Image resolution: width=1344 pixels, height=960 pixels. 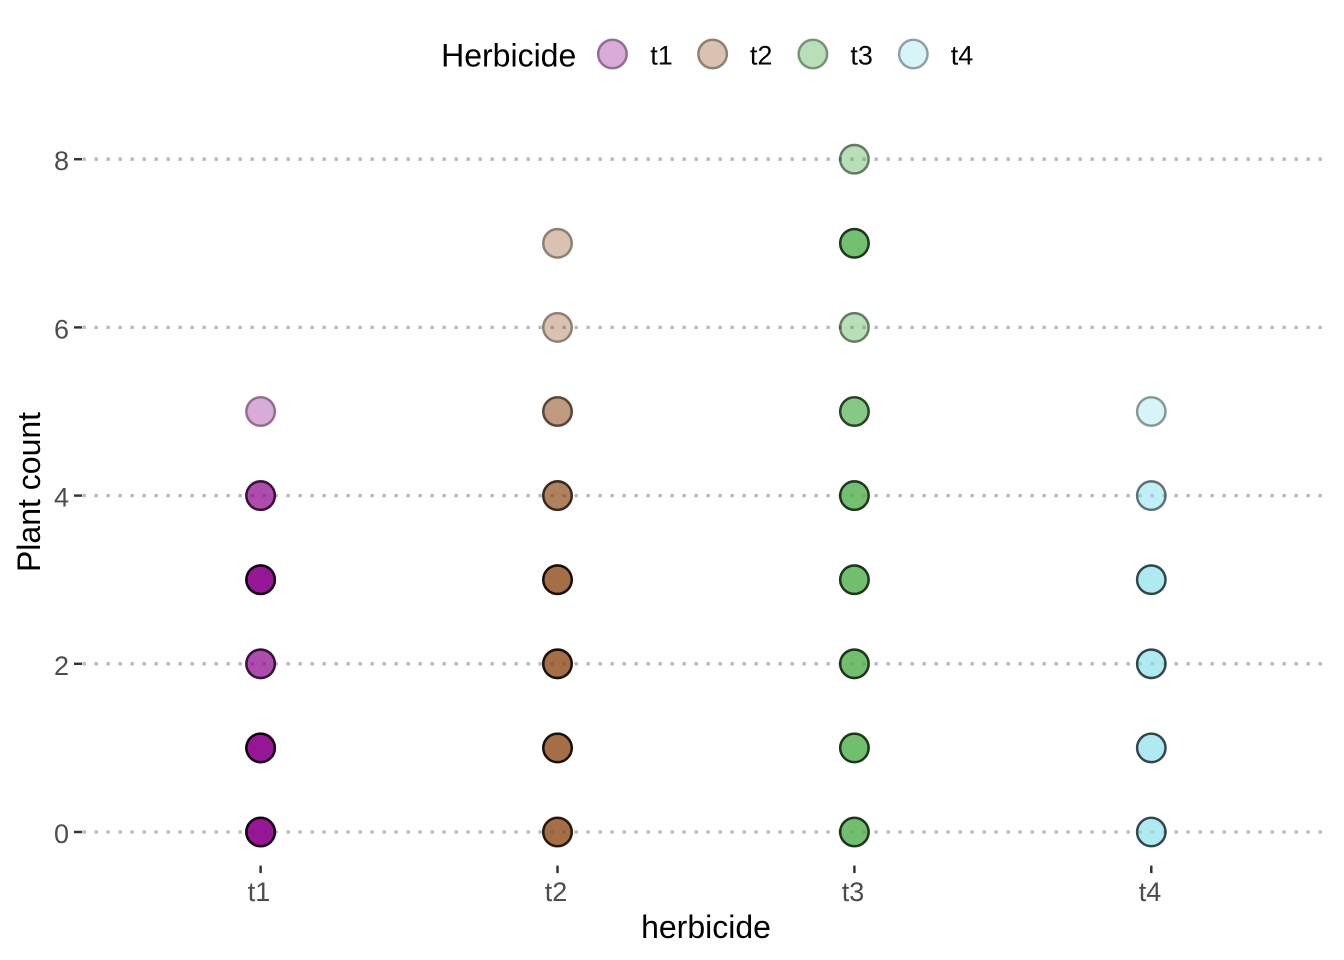 What do you see at coordinates (29, 492) in the screenshot?
I see `svg-text: Plant count` at bounding box center [29, 492].